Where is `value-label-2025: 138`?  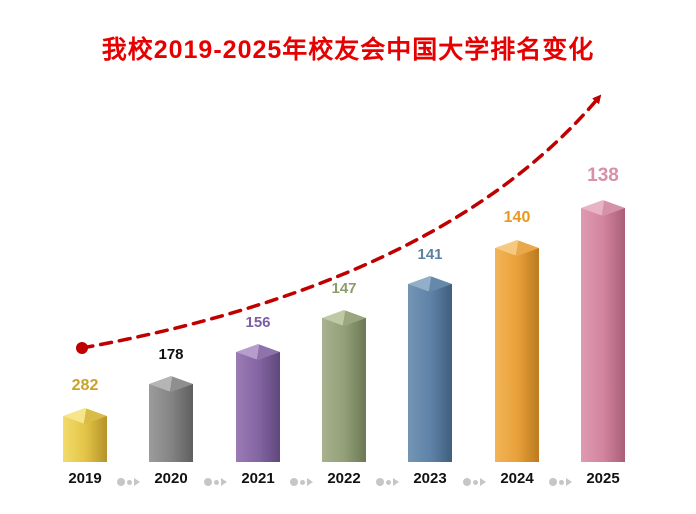 value-label-2025: 138 is located at coordinates (603, 175).